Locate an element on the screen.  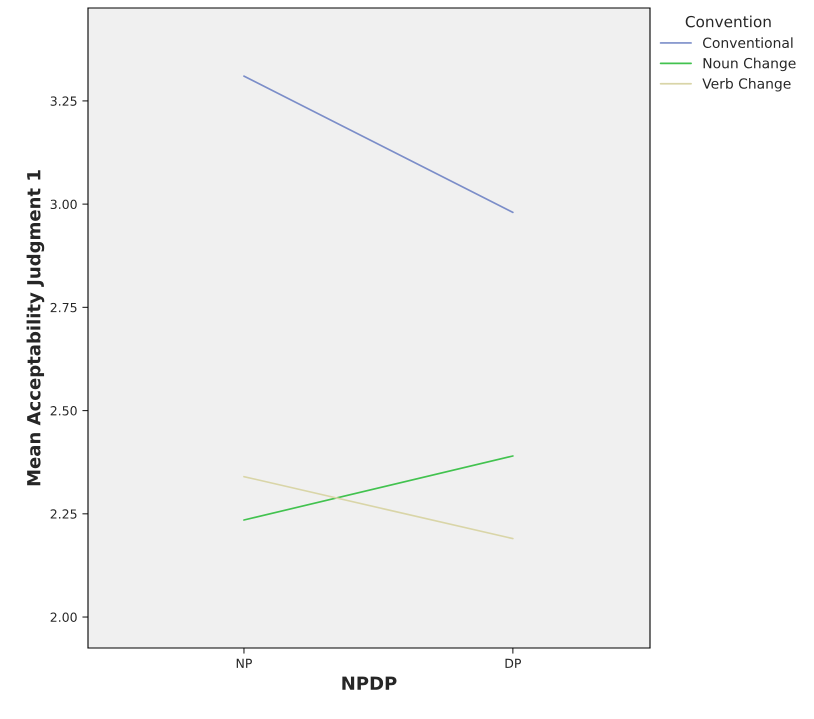
y-axis-title: Mean Acceptability Judgment 1 is located at coordinates (35, 328).